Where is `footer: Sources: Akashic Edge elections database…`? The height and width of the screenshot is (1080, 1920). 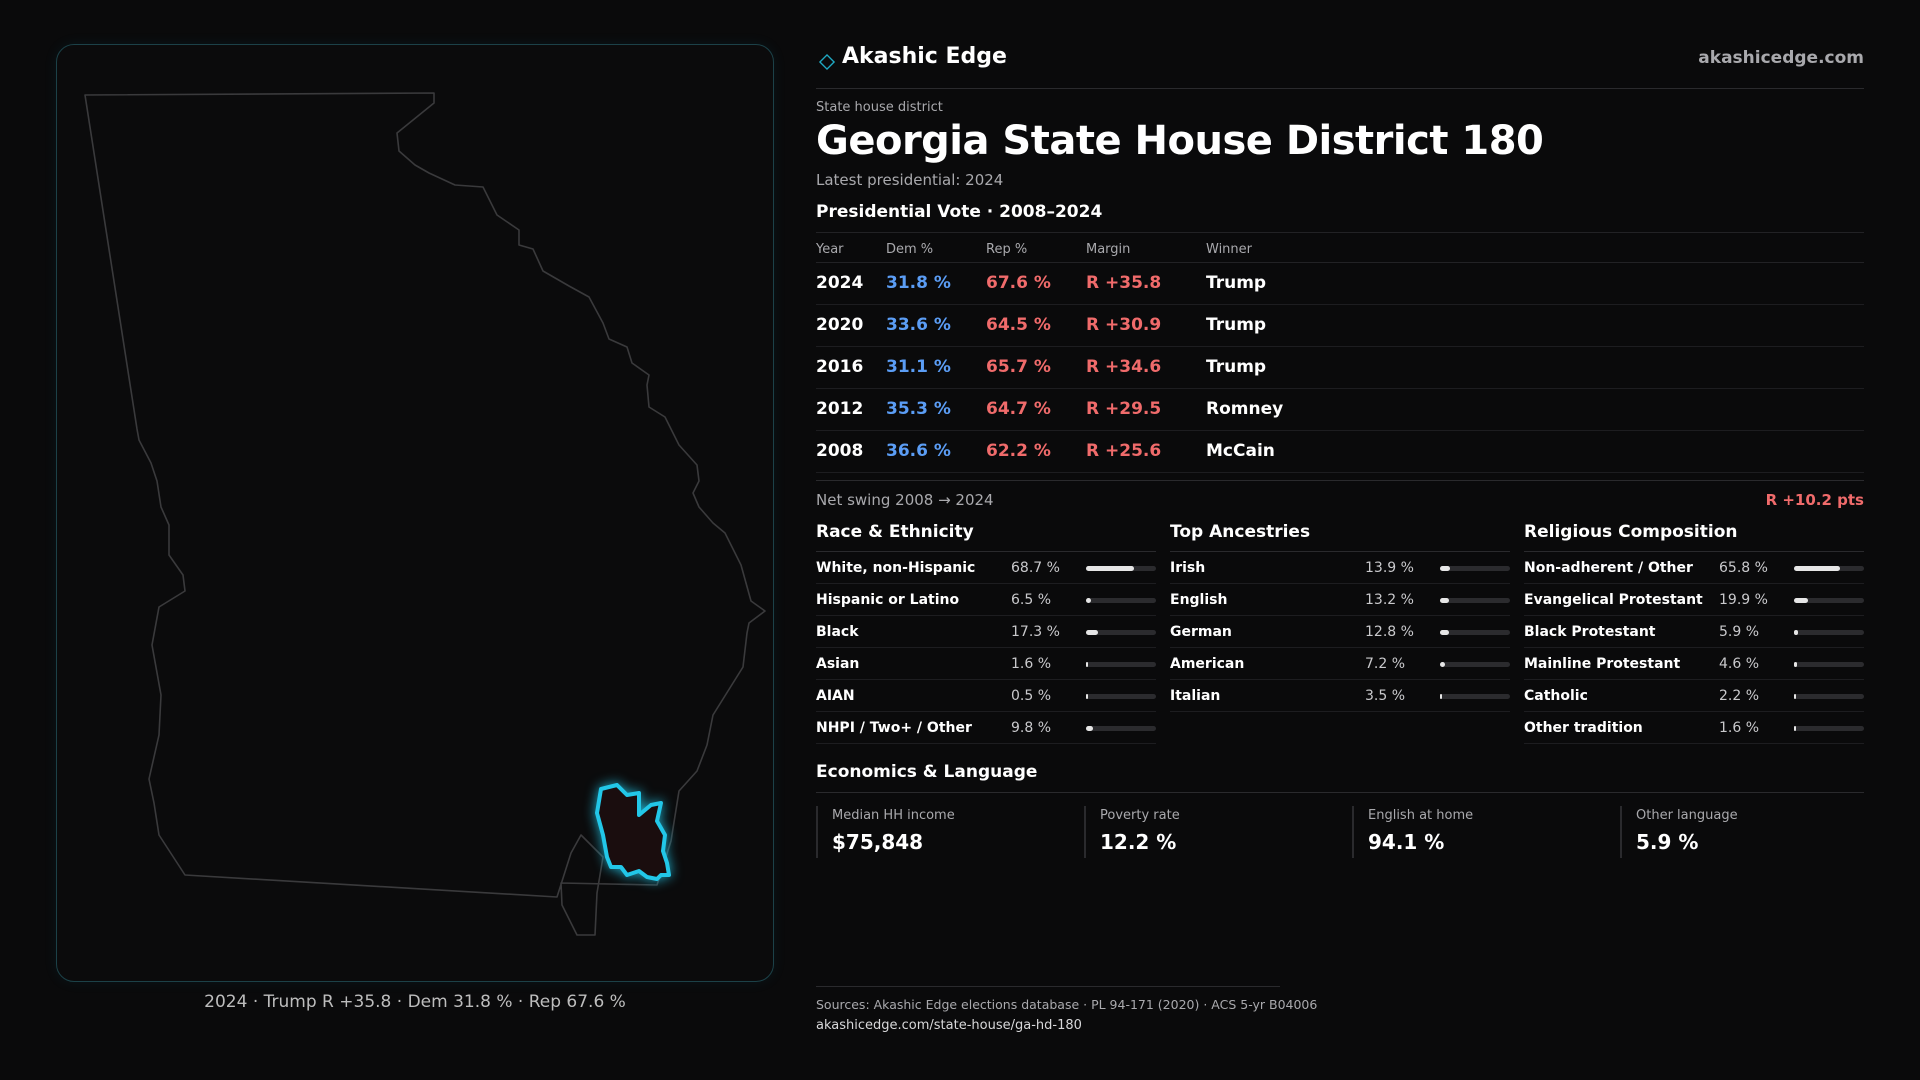
footer: Sources: Akashic Edge elections database… is located at coordinates (1067, 1009).